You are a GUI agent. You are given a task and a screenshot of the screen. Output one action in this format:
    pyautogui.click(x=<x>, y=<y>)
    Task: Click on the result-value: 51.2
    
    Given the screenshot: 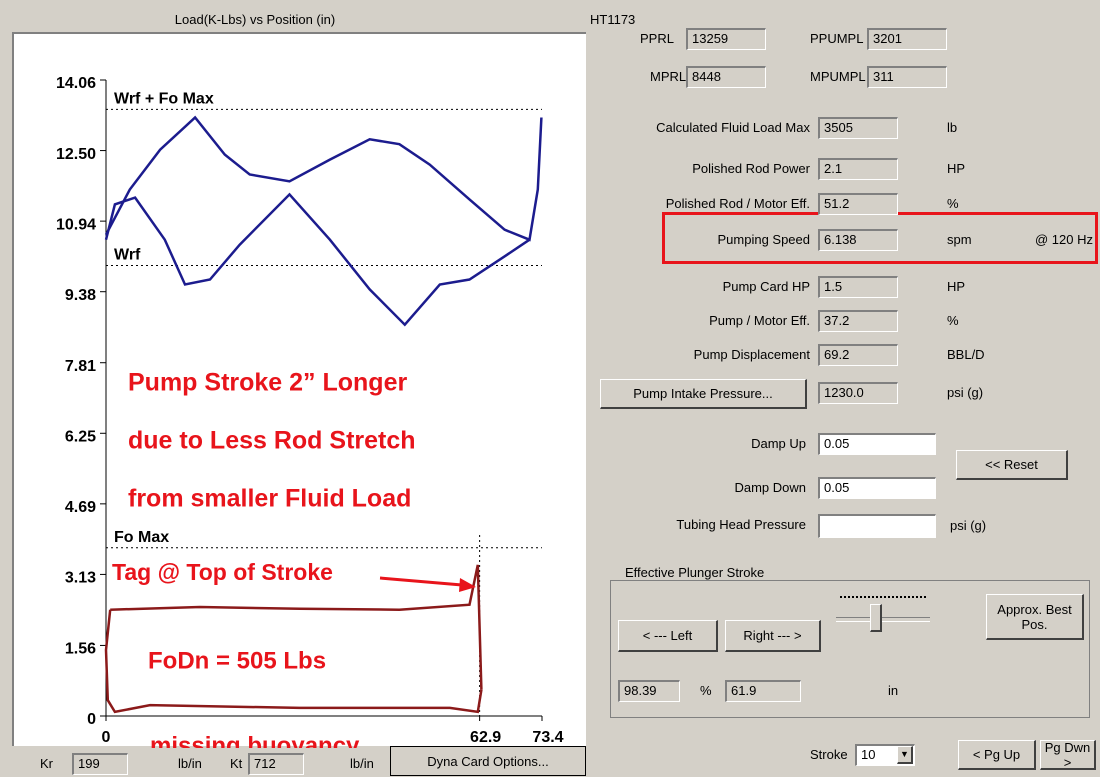 What is the action you would take?
    pyautogui.click(x=858, y=204)
    